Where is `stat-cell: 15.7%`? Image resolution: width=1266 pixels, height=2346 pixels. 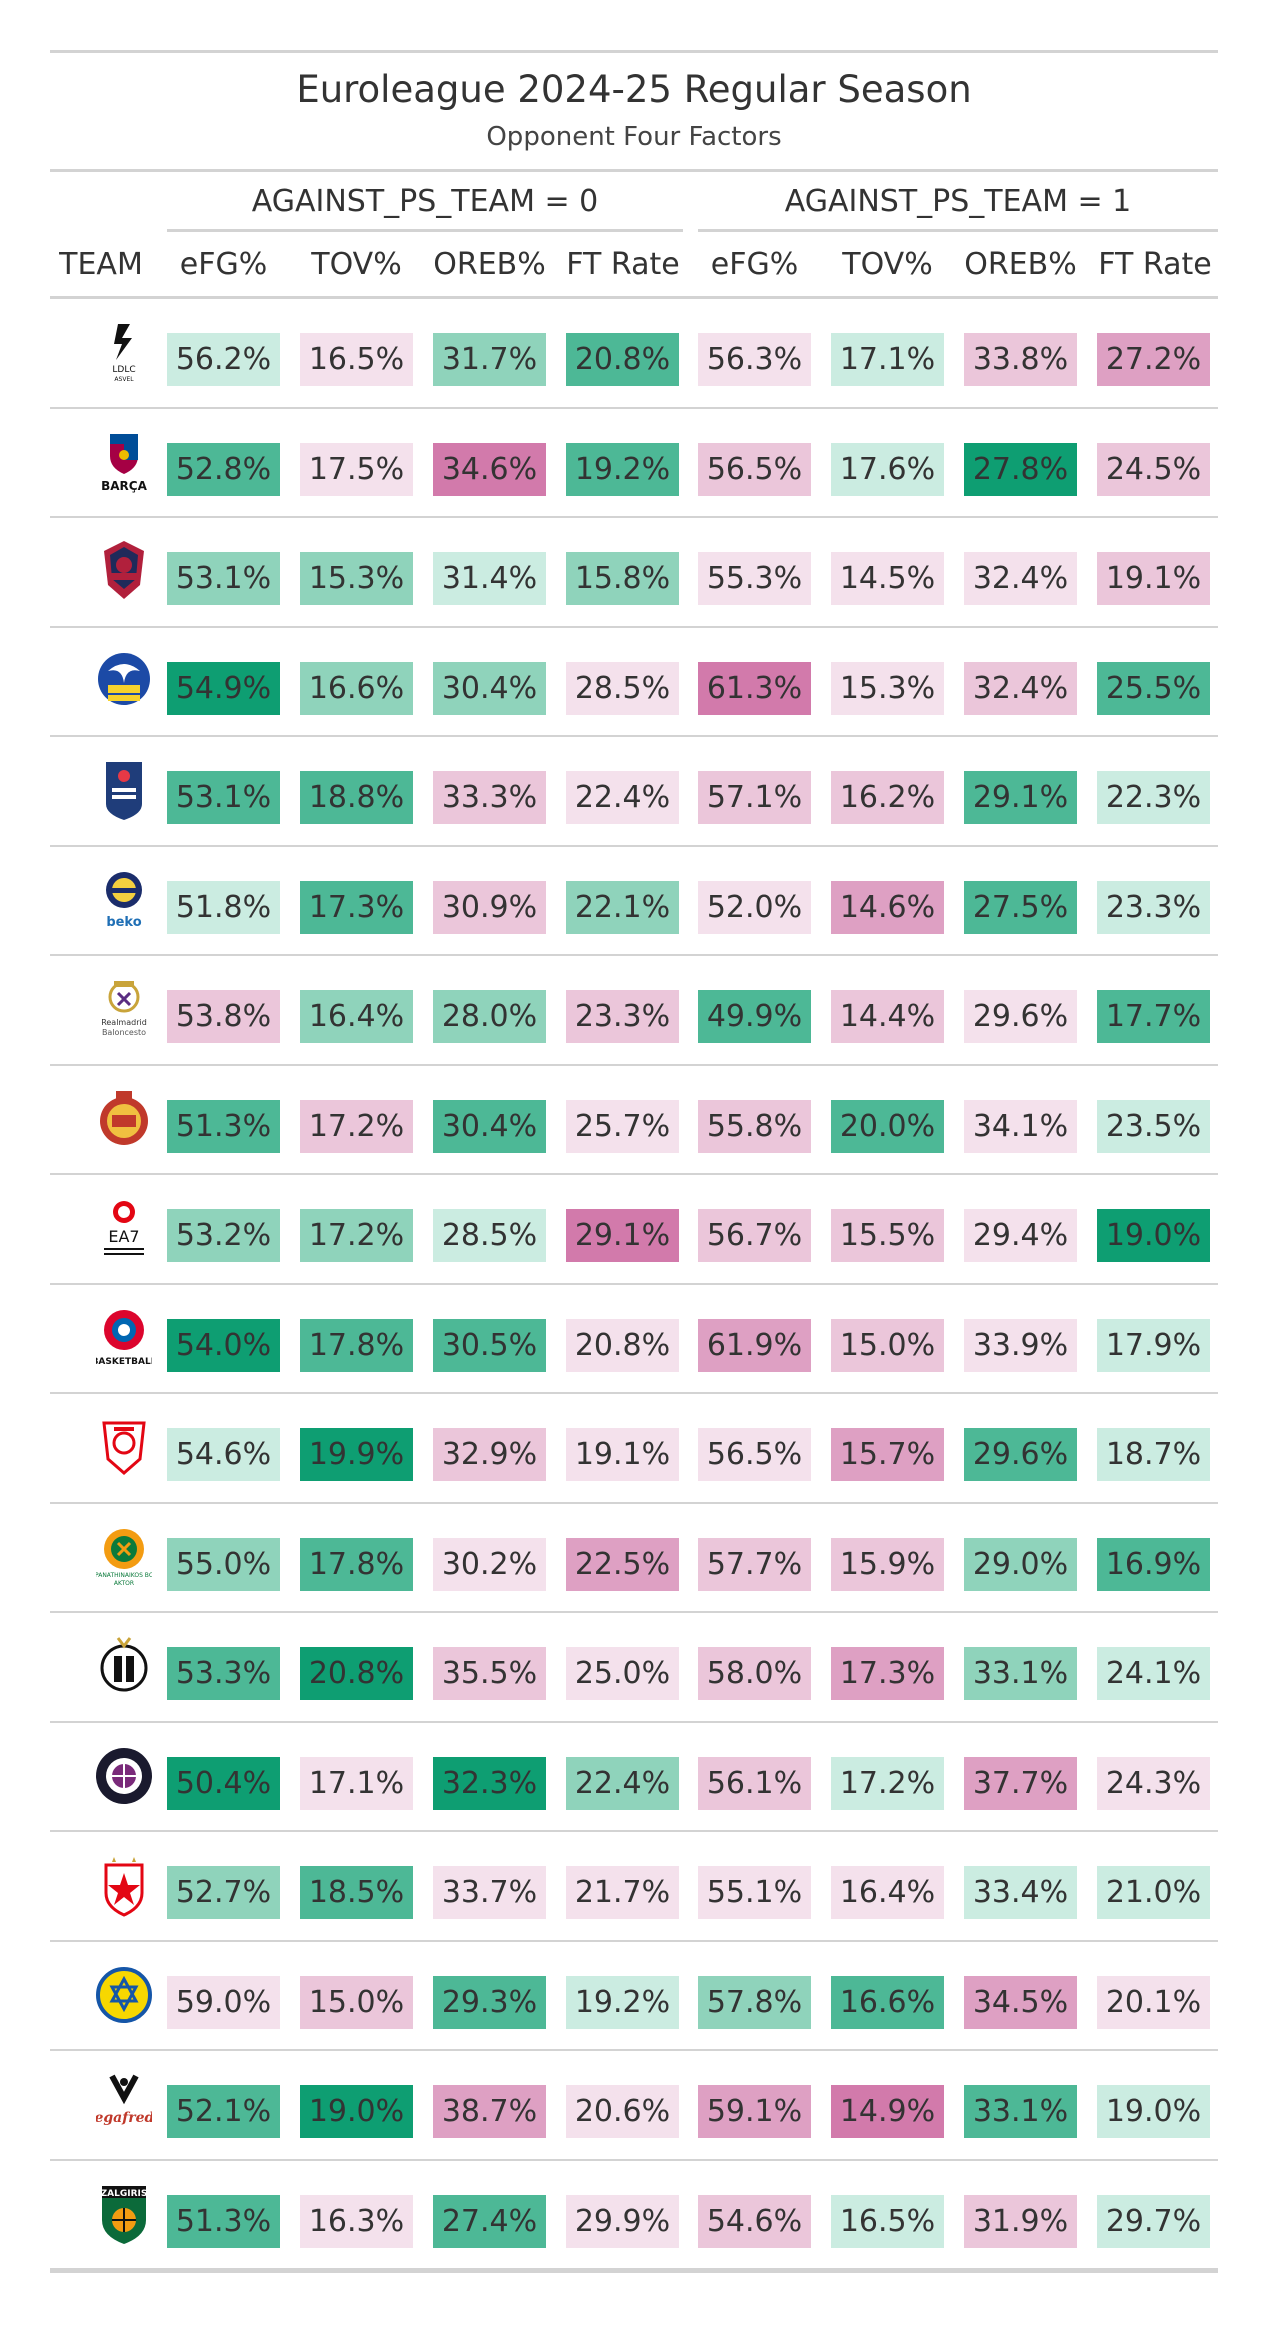 stat-cell: 15.7% is located at coordinates (887, 1454).